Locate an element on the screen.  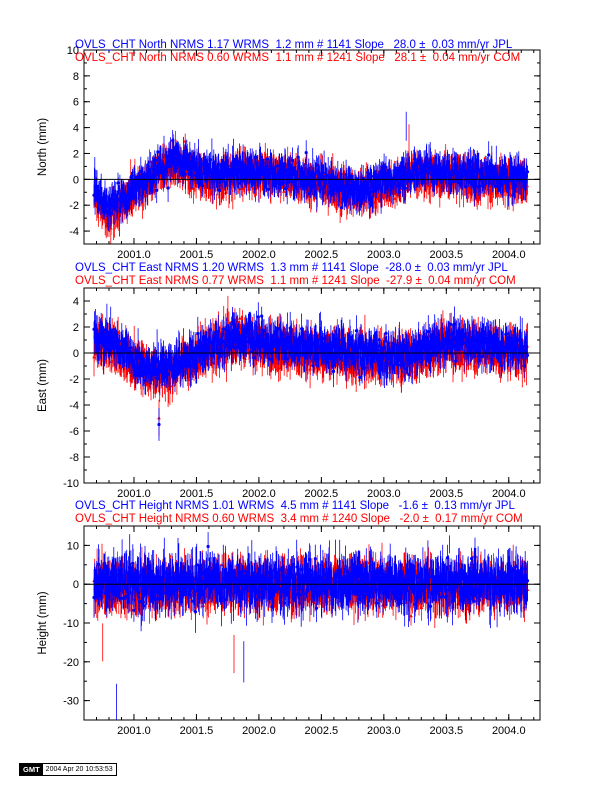
height-xtick-label: 2001.0 is located at coordinates (134, 731).